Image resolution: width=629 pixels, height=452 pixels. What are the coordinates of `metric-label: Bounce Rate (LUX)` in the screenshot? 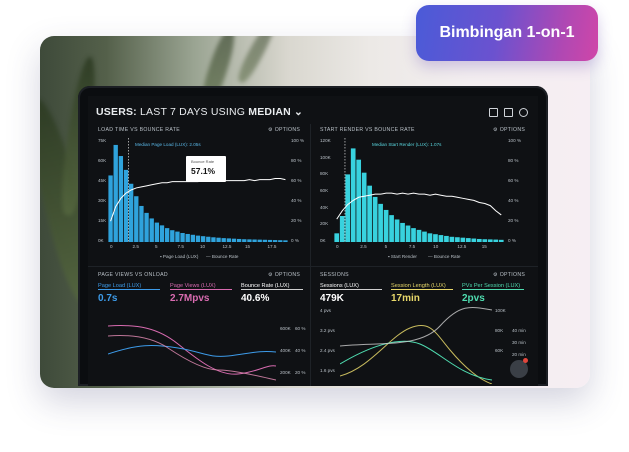 It's located at (265, 286).